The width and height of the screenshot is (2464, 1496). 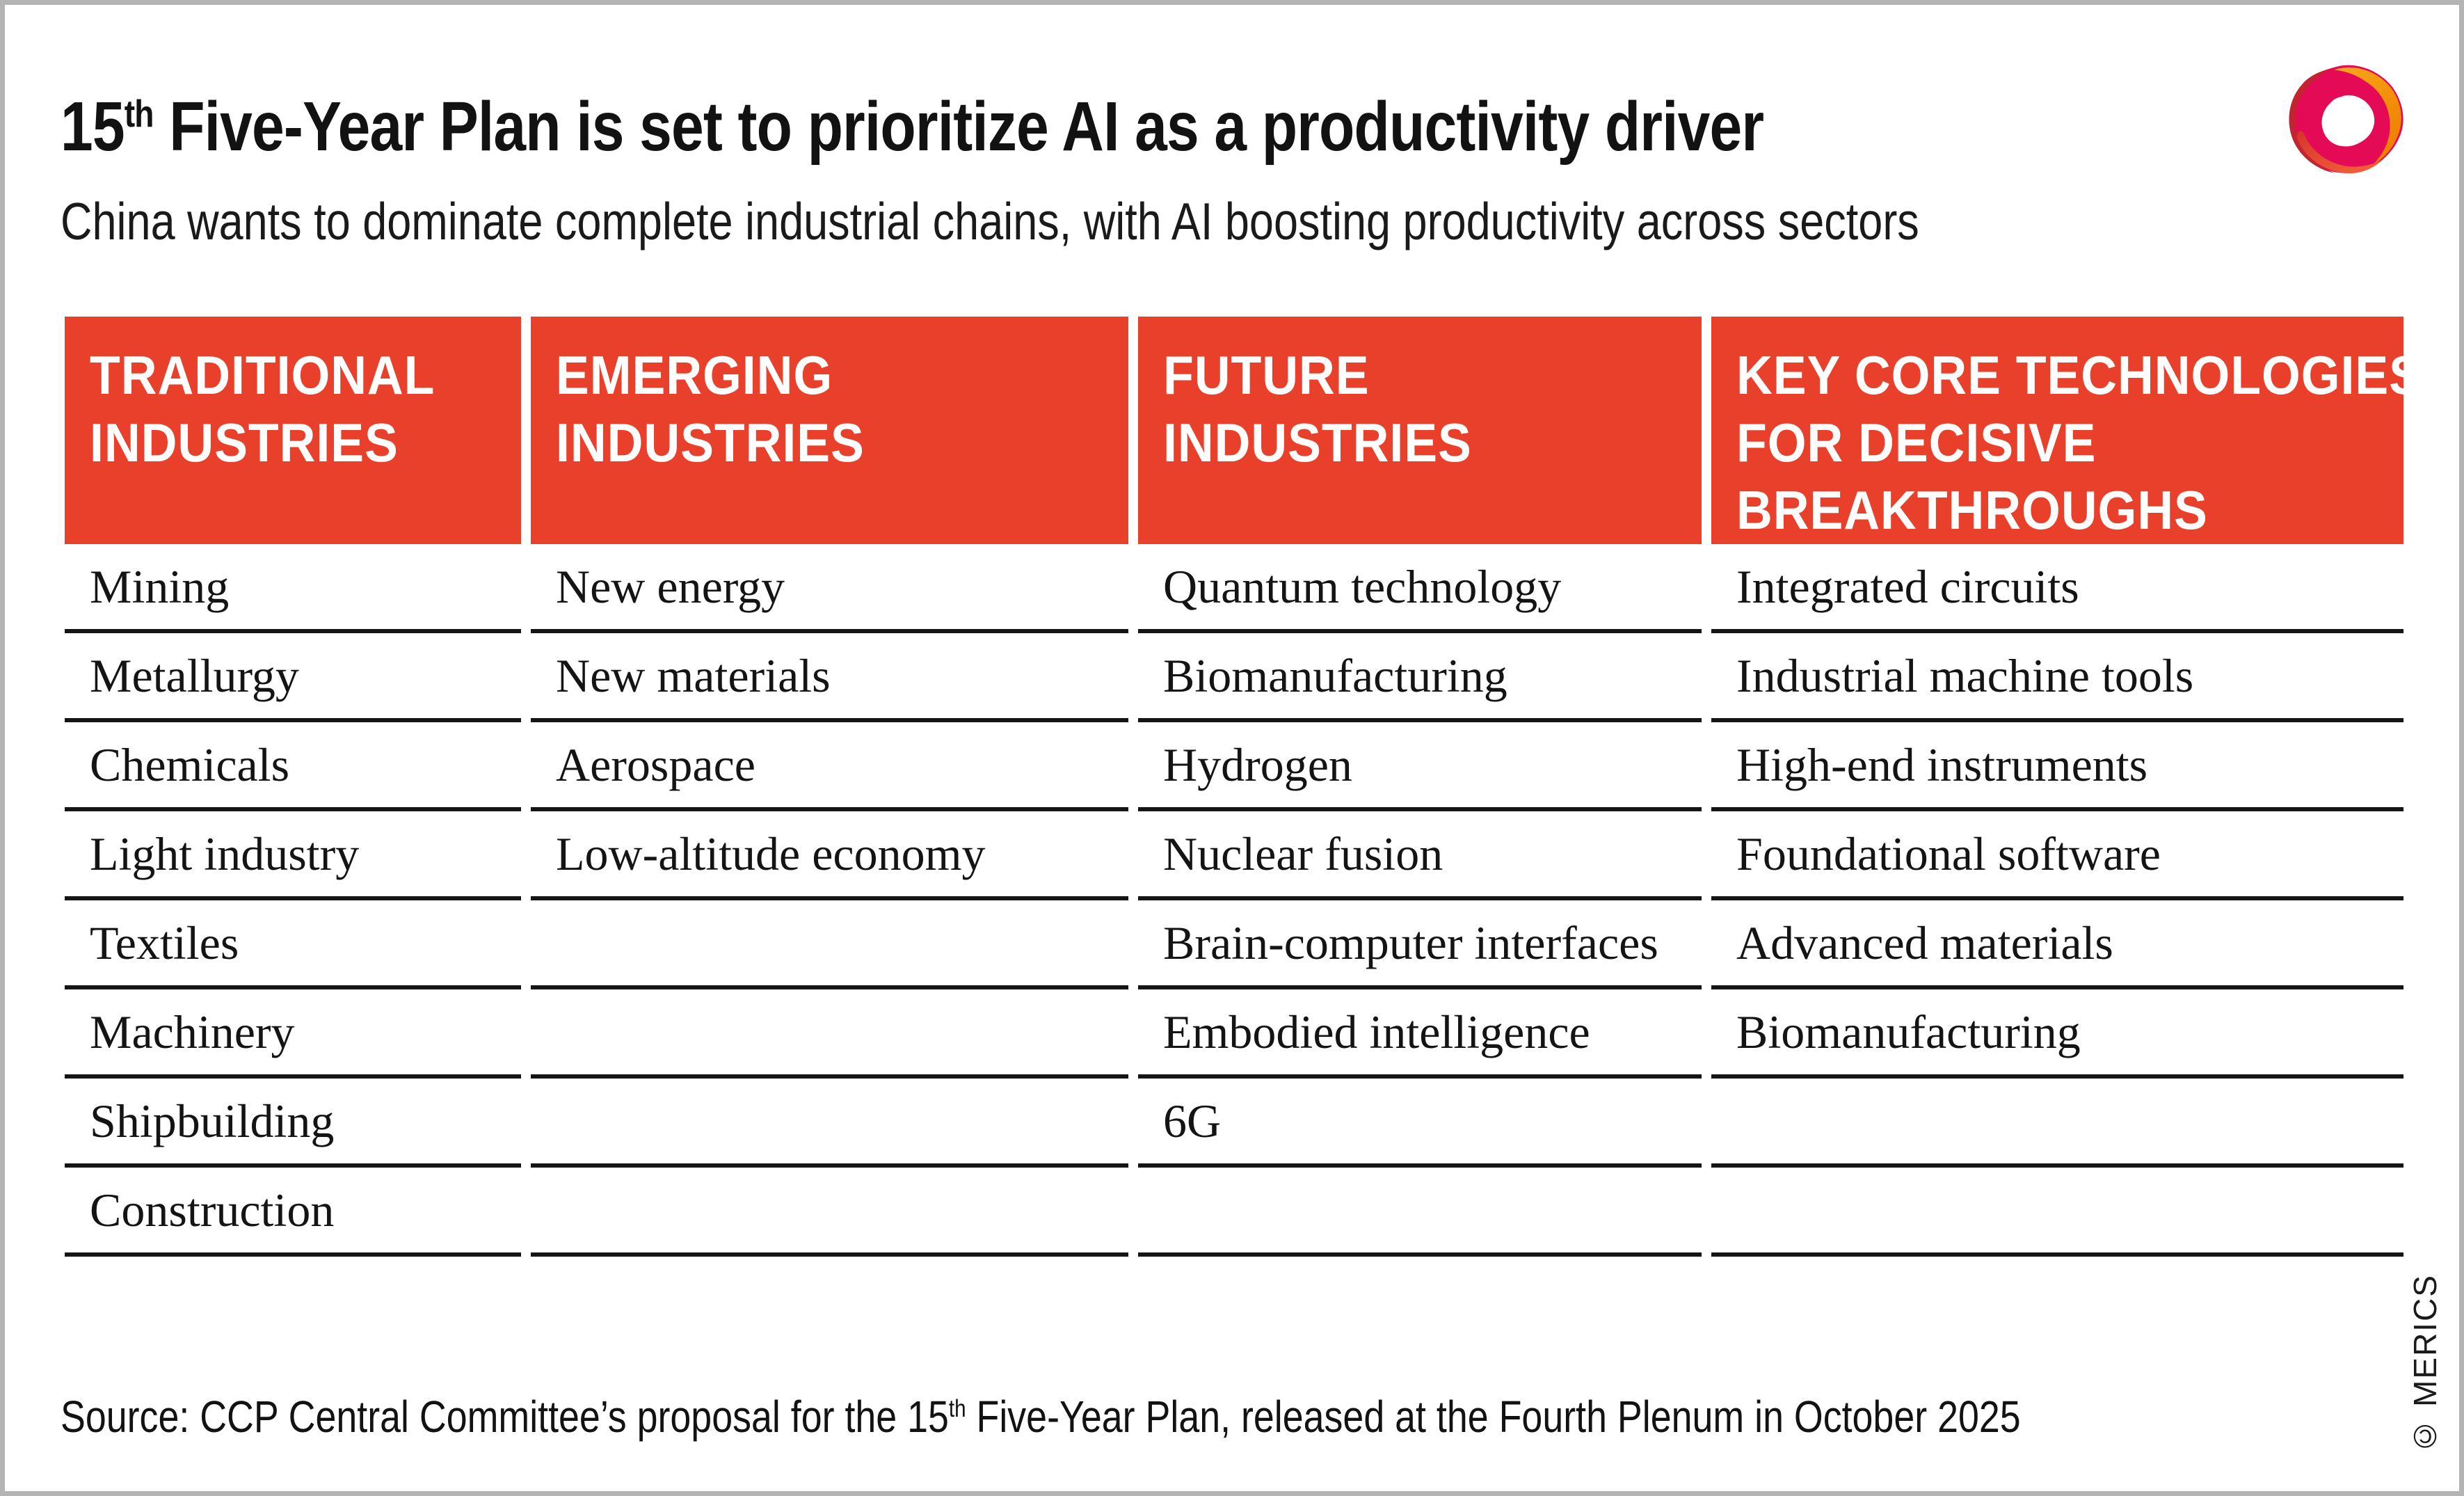 What do you see at coordinates (2057, 677) in the screenshot?
I see `table-cell: Industrial machine tools` at bounding box center [2057, 677].